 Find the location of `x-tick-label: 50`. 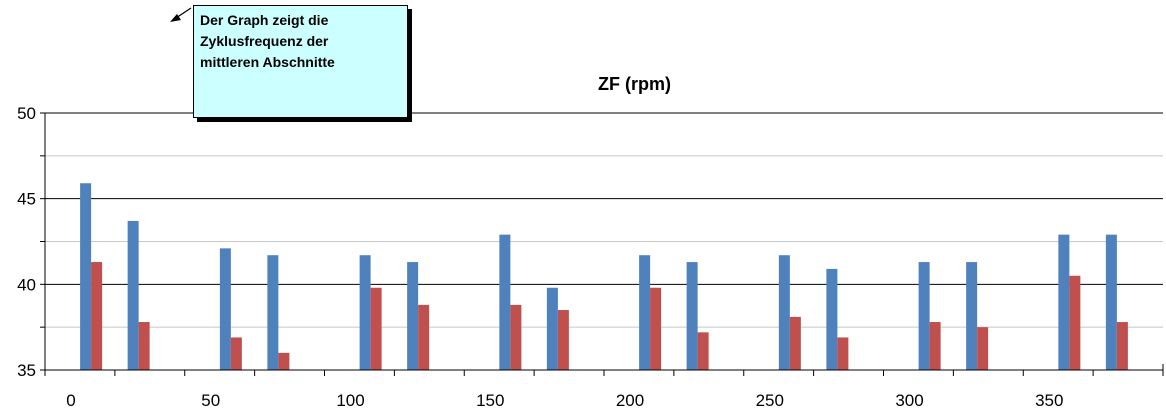

x-tick-label: 50 is located at coordinates (210, 400).